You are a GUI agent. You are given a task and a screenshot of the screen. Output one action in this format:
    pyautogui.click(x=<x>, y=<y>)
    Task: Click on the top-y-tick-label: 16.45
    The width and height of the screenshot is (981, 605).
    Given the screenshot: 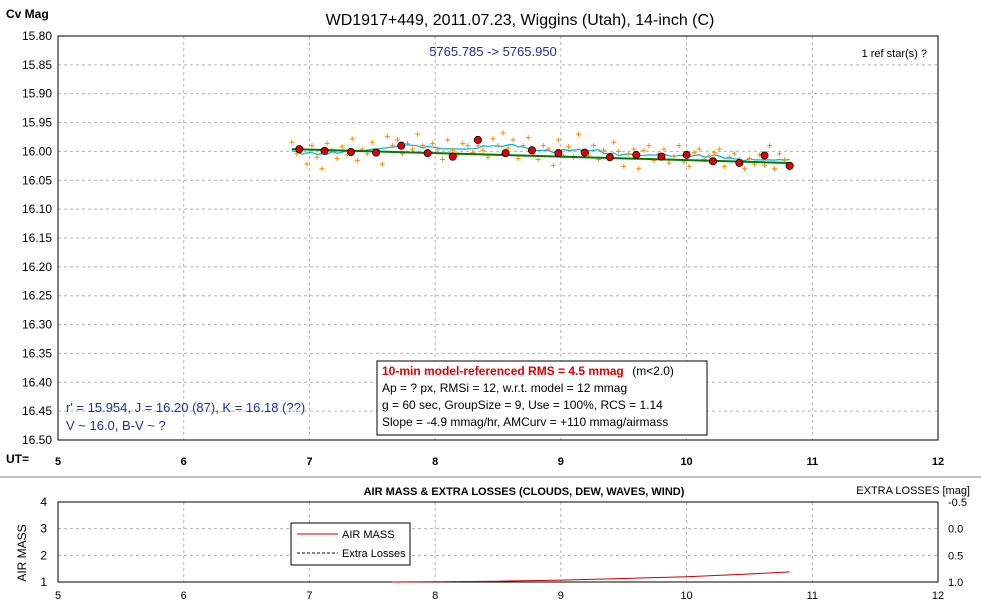 What is the action you would take?
    pyautogui.click(x=37, y=411)
    